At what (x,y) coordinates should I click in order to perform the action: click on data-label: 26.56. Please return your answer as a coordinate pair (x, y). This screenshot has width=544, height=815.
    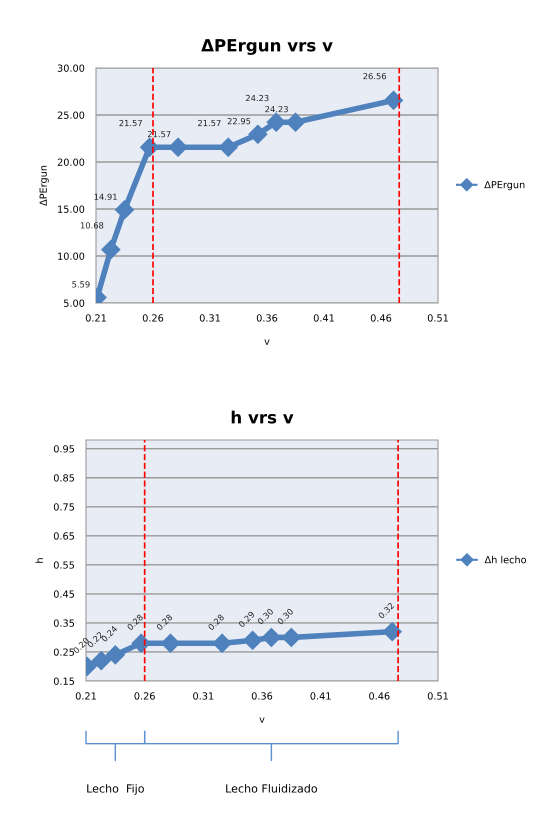
    Looking at the image, I should click on (374, 76).